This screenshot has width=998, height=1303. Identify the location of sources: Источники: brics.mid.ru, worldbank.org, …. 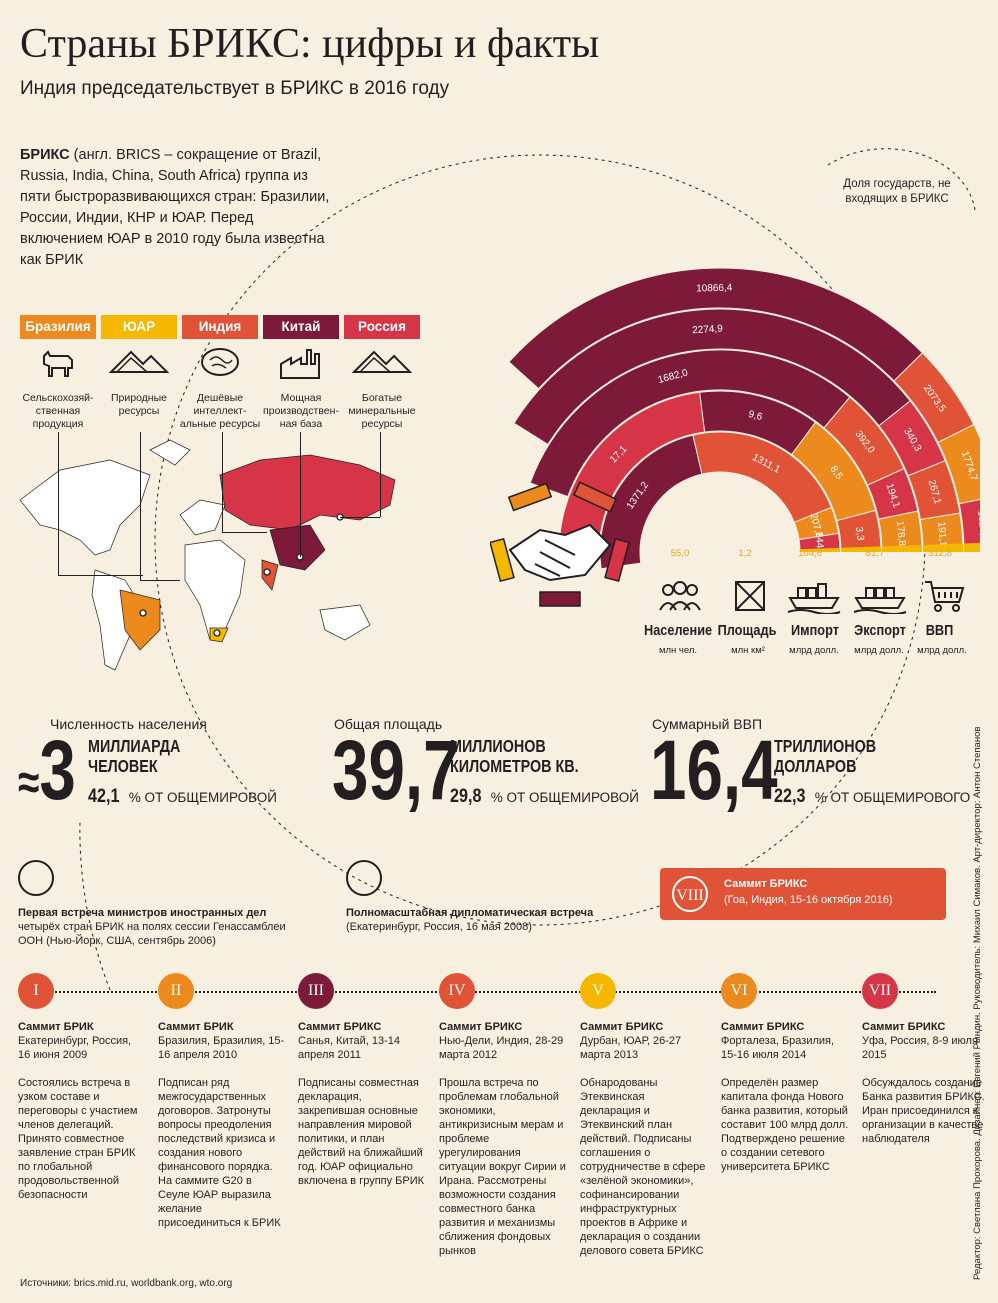
(126, 1283).